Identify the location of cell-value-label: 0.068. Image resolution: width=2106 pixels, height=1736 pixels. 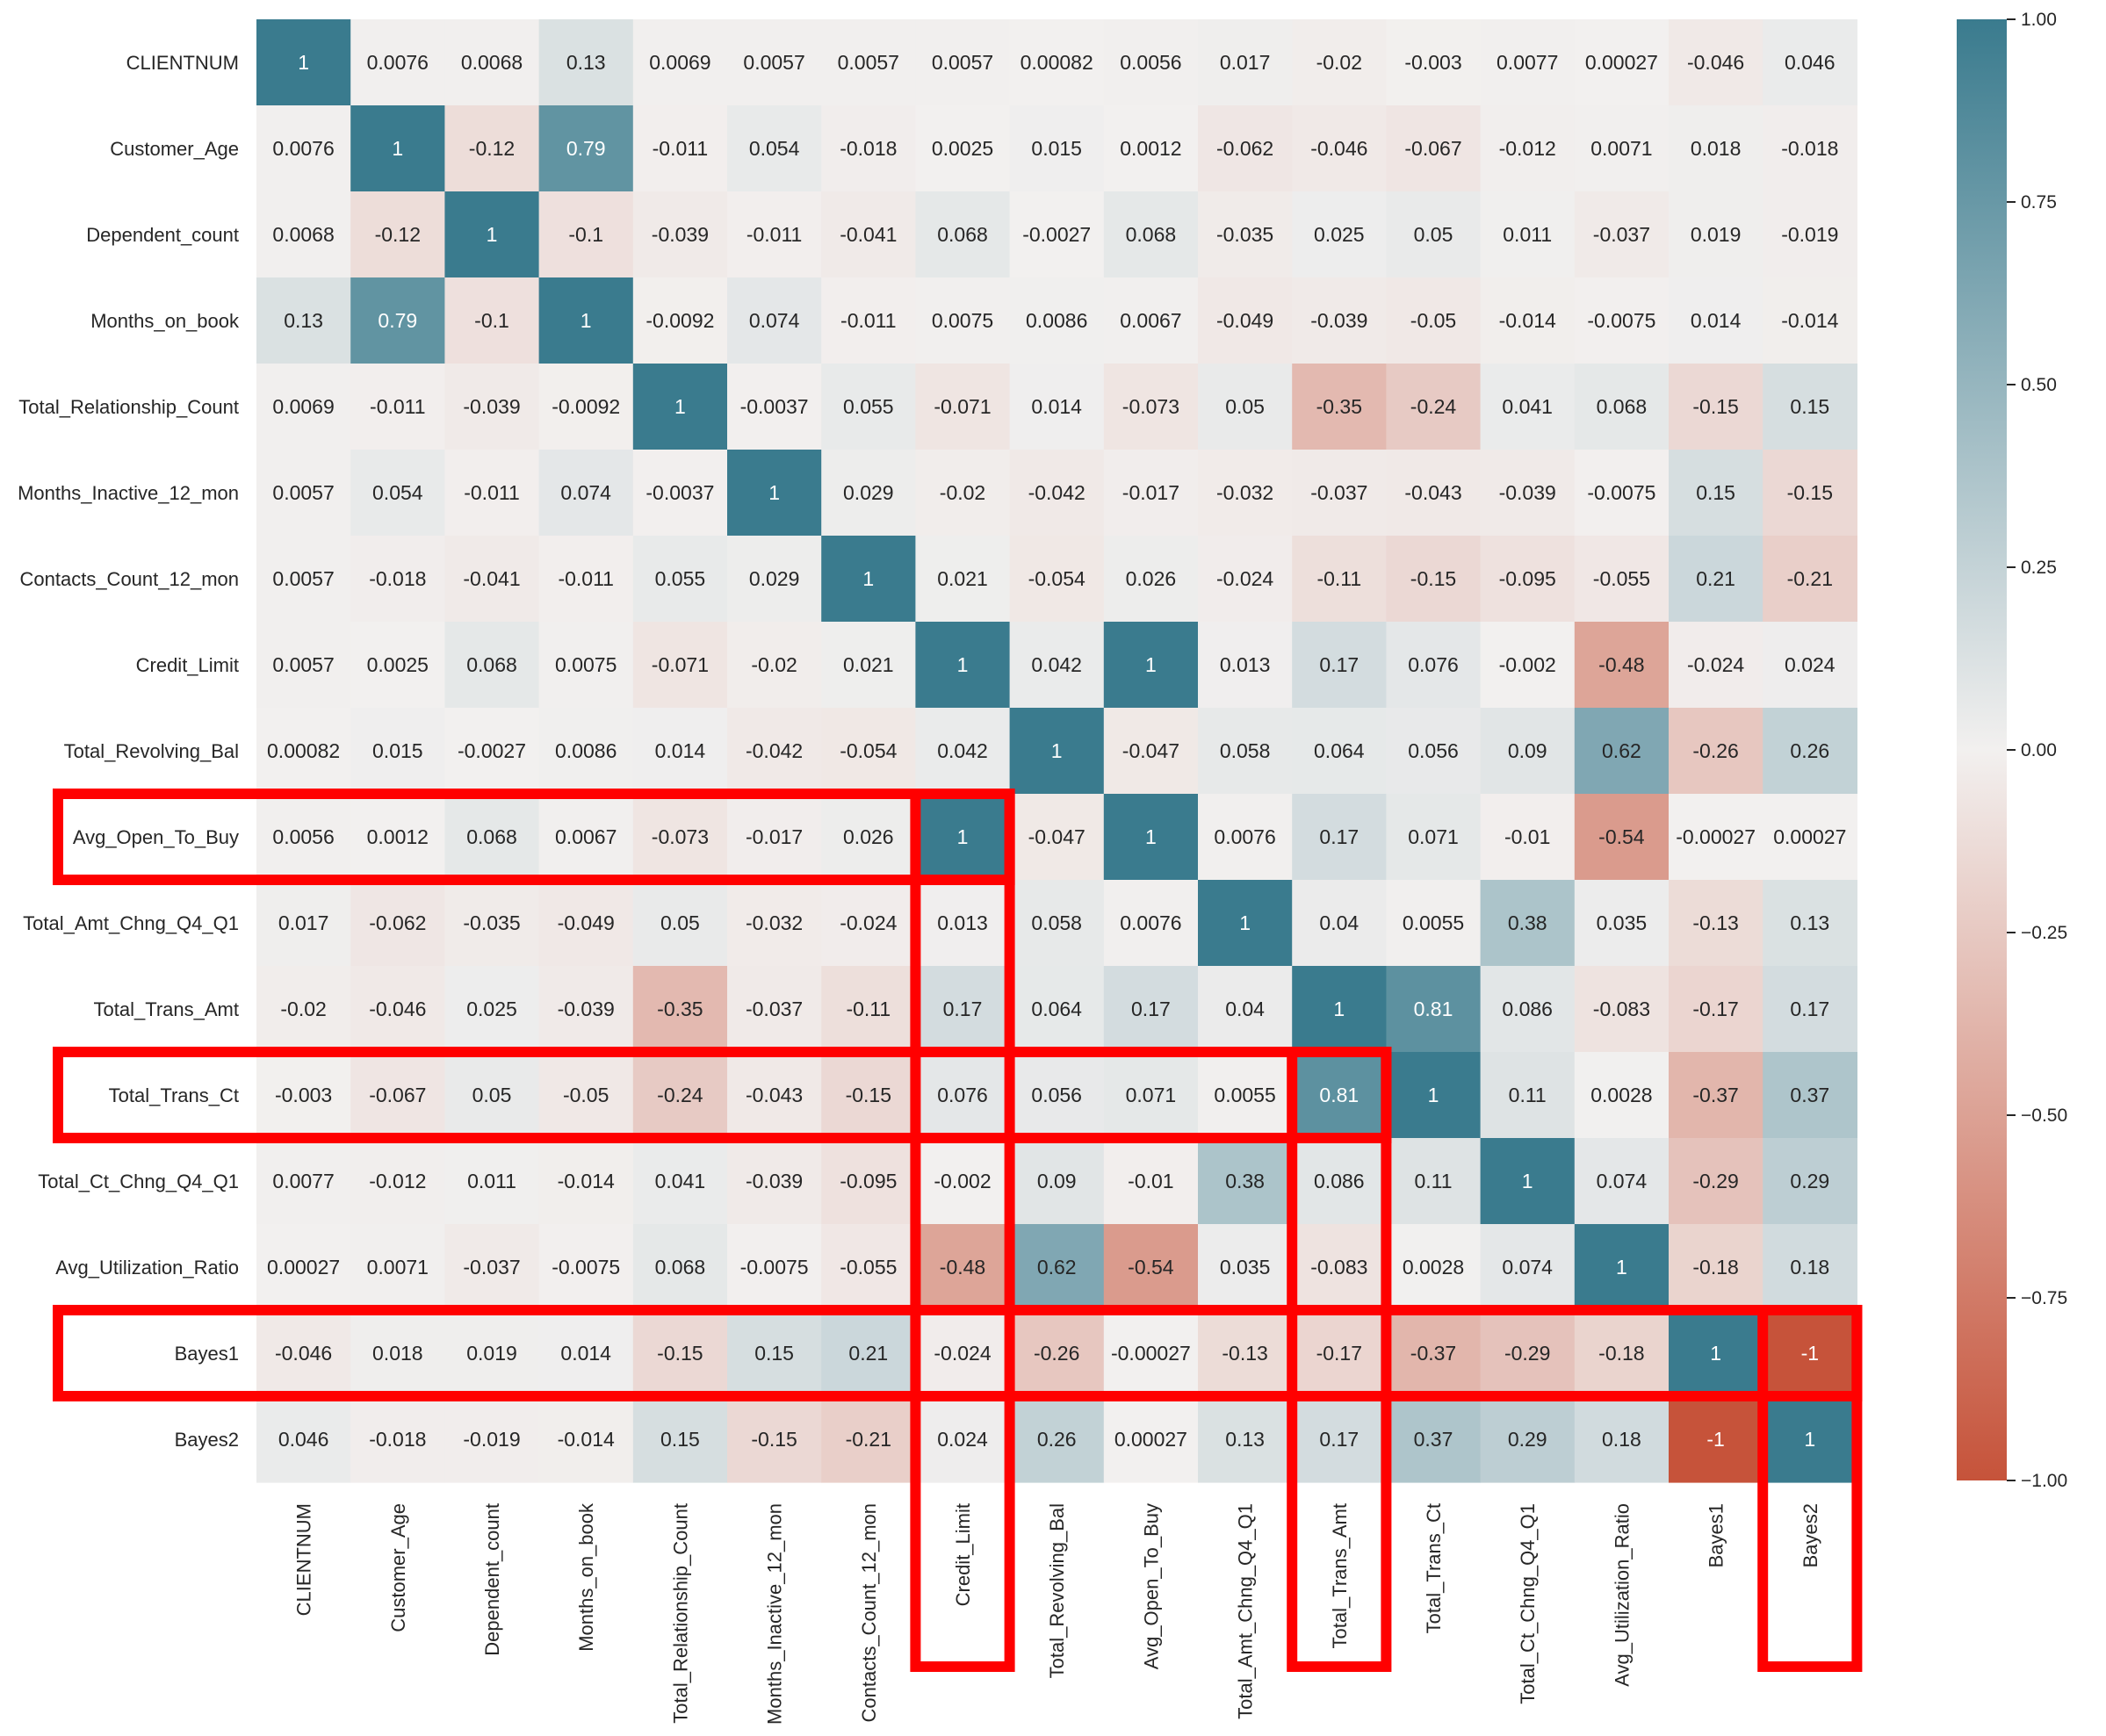
(492, 664).